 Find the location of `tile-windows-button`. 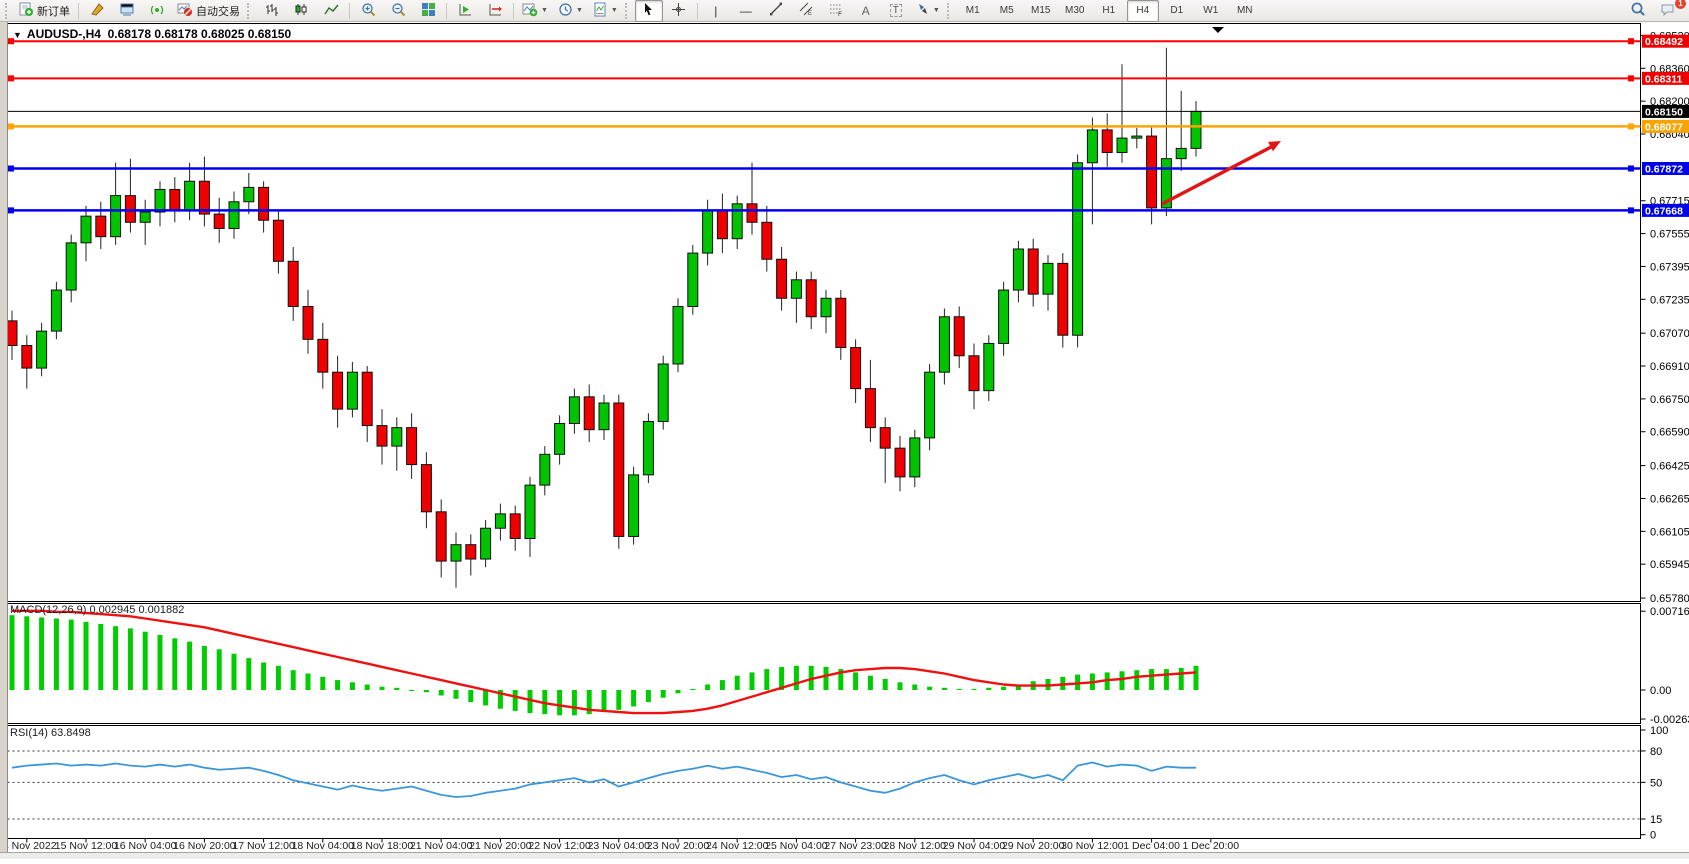

tile-windows-button is located at coordinates (428, 11).